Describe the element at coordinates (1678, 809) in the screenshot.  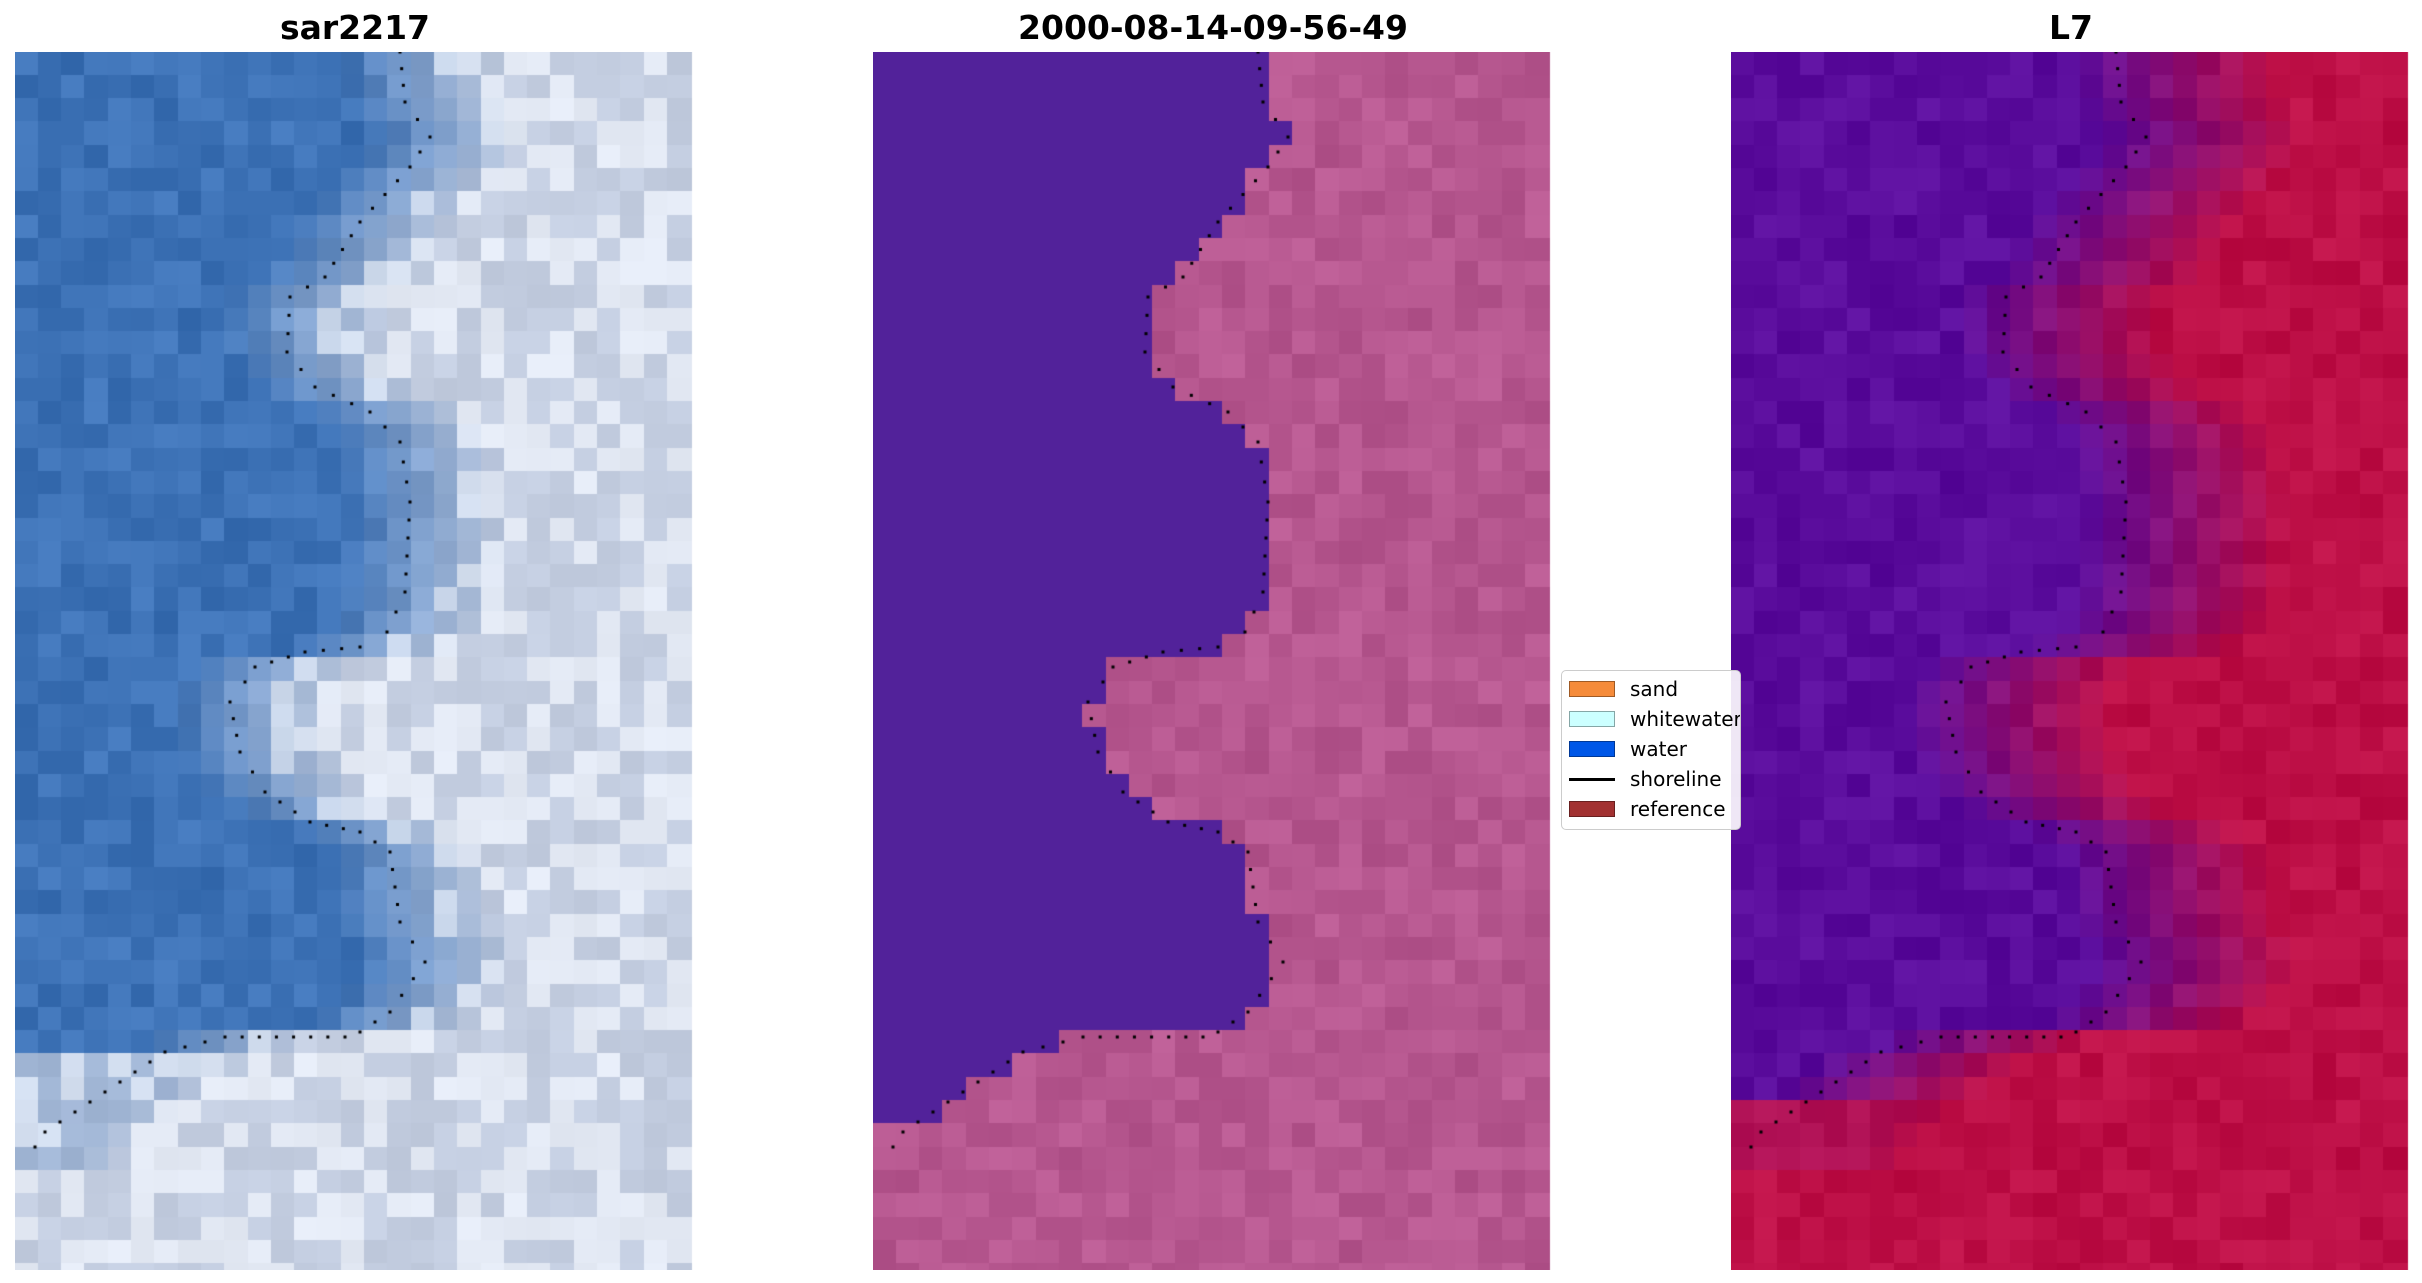
I see `legend-label-reference: reference` at that location.